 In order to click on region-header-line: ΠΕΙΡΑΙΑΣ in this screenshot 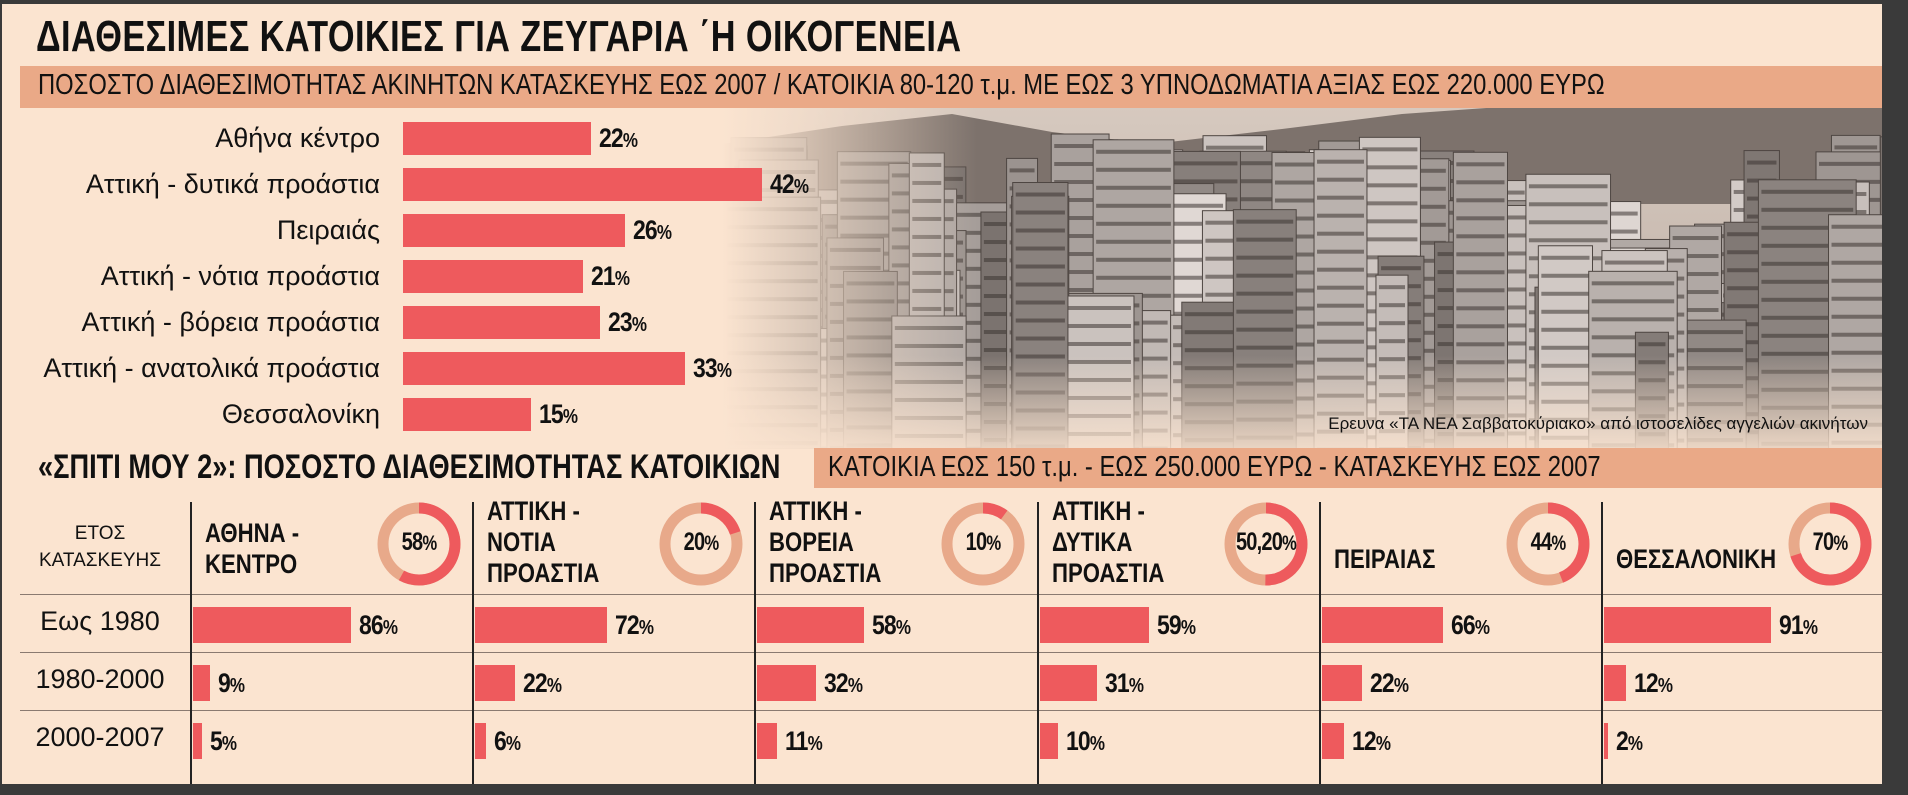, I will do `click(1385, 559)`.